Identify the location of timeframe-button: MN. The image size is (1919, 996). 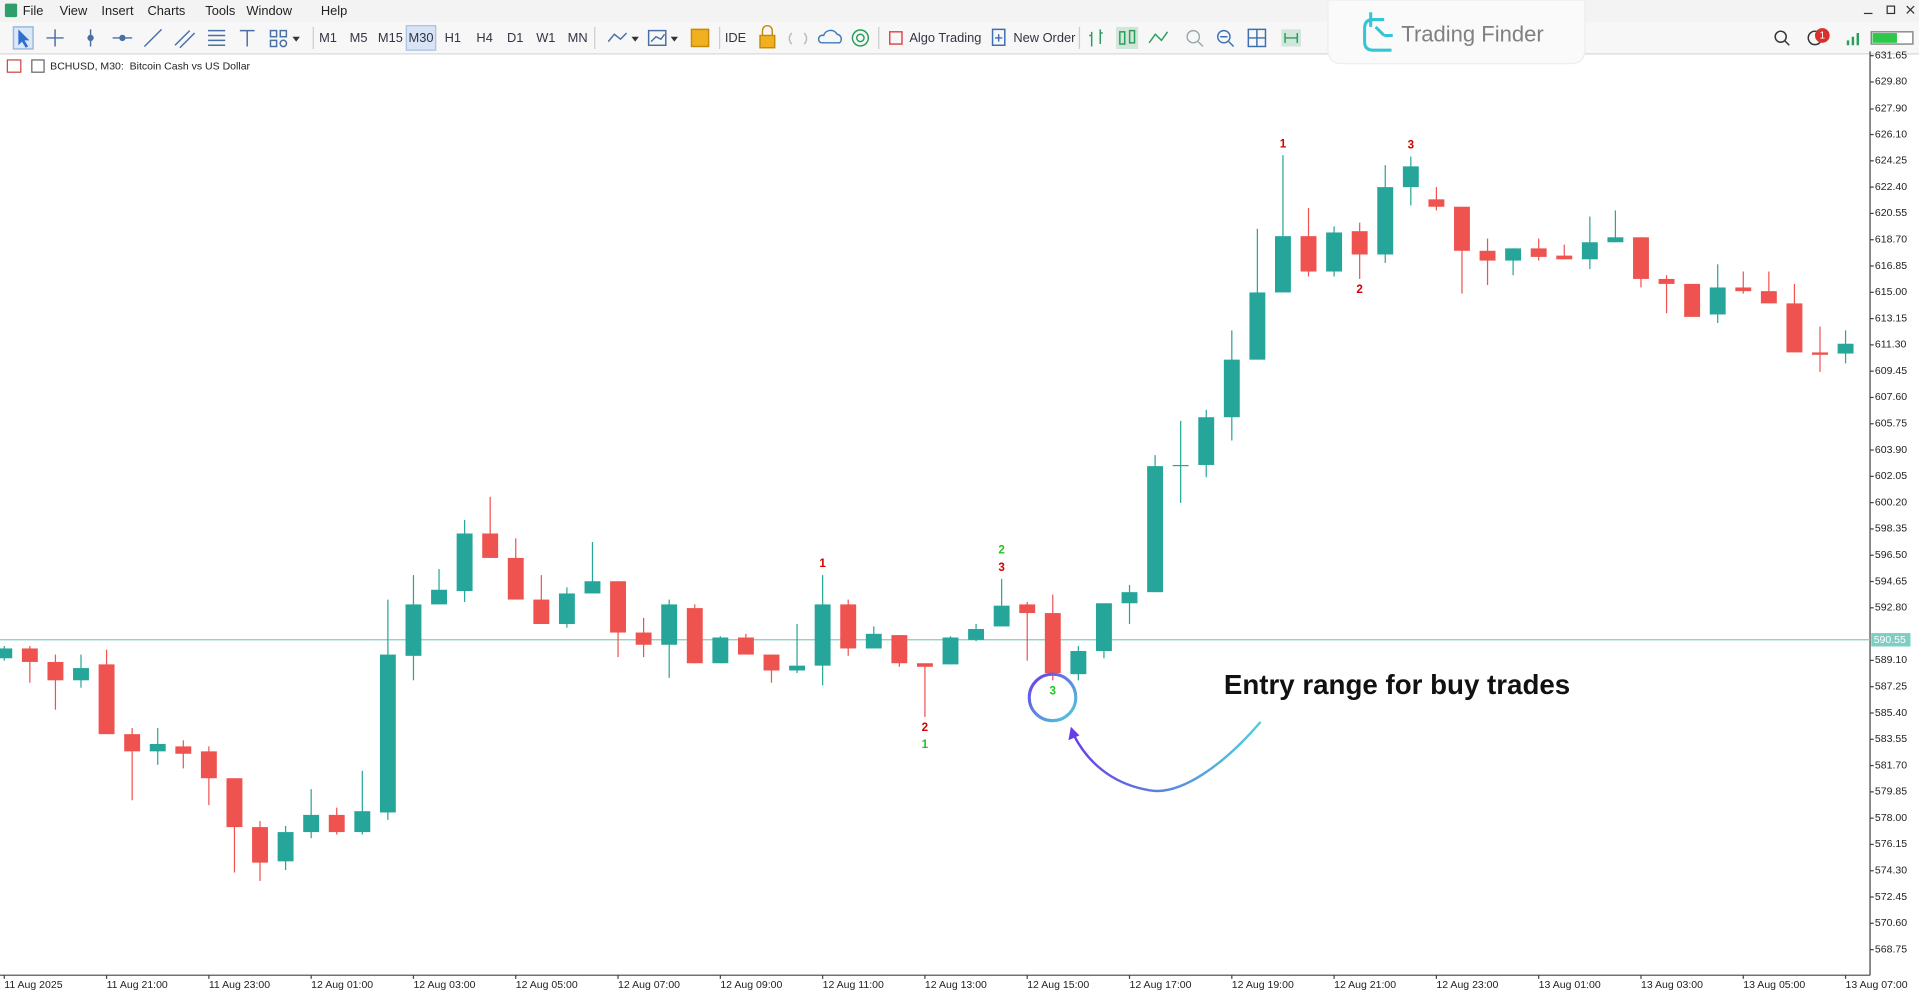
(578, 37).